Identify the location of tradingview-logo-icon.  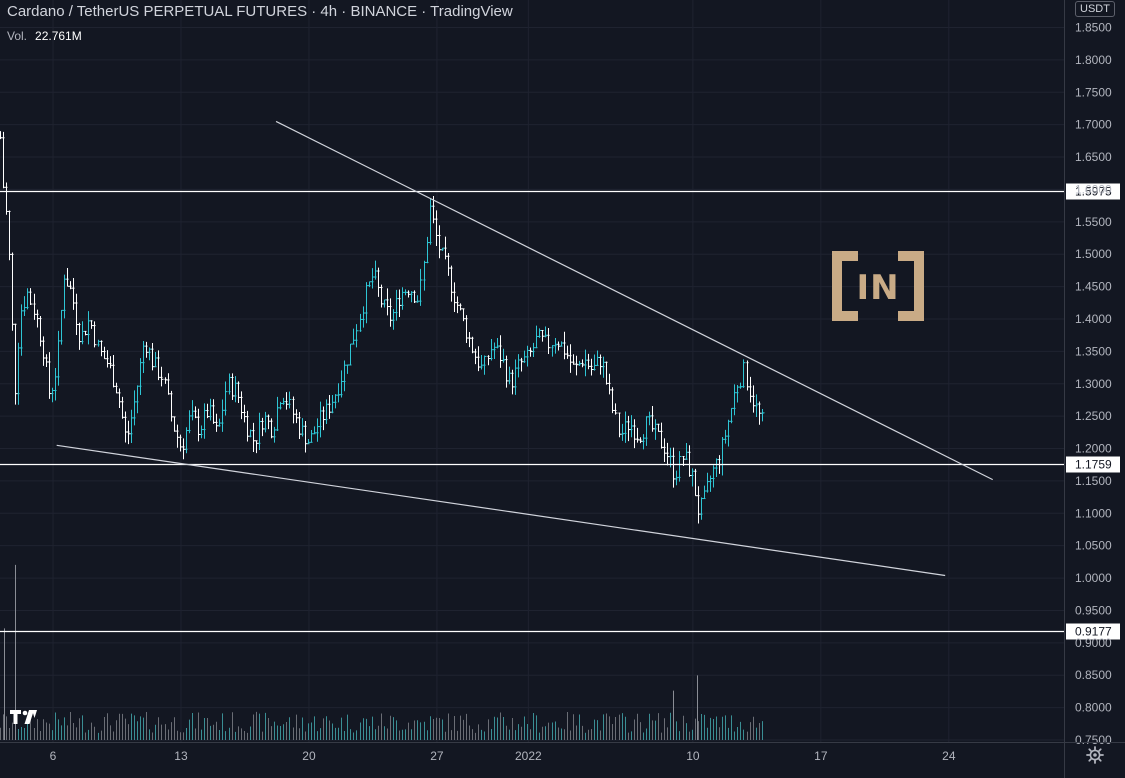
(25, 717).